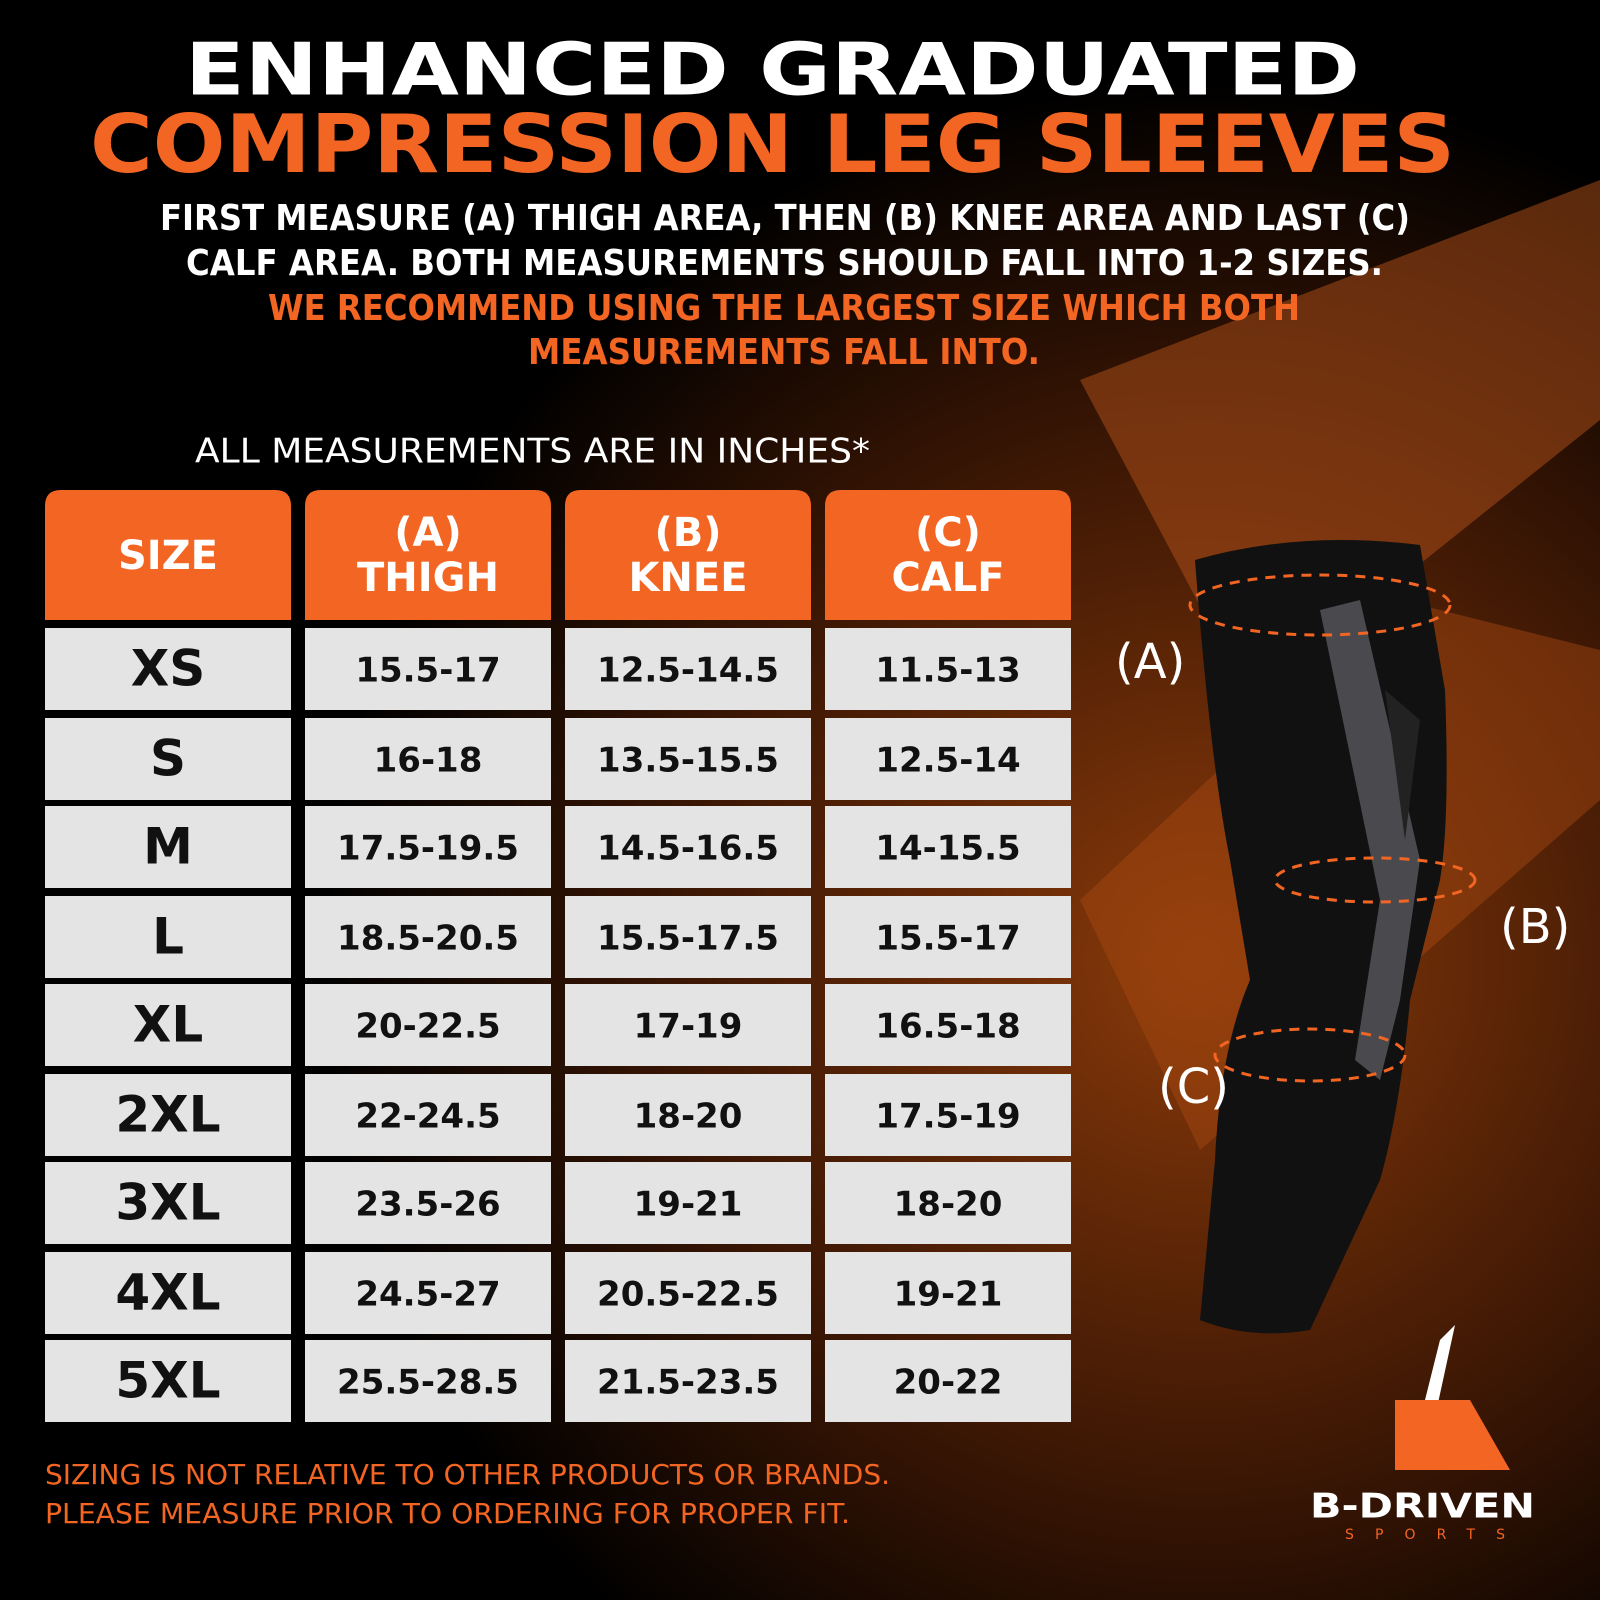  I want to click on measurement: 15.5-17.5, so click(688, 939).